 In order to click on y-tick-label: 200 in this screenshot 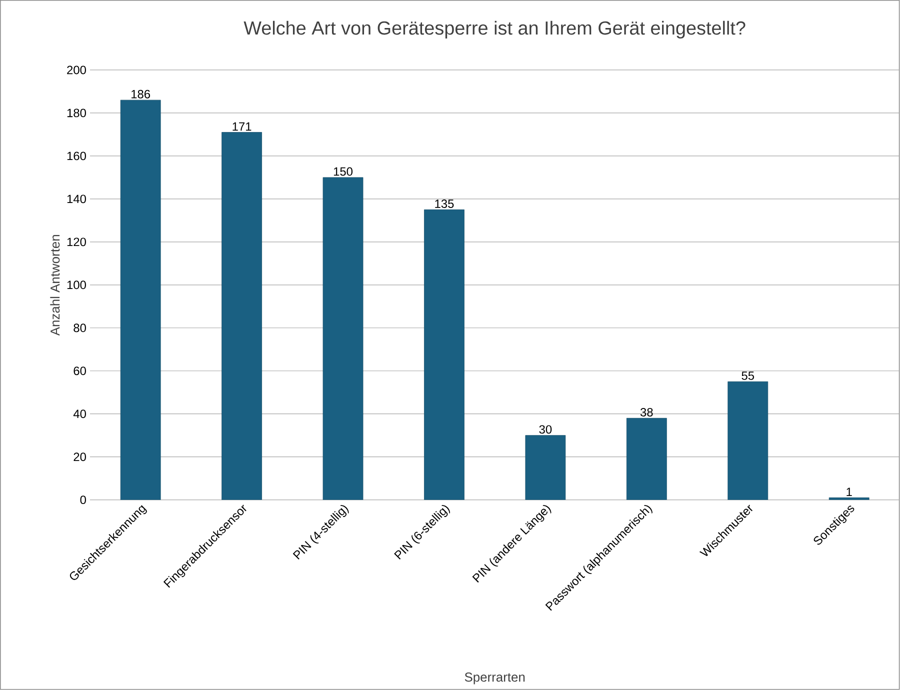, I will do `click(76, 70)`.